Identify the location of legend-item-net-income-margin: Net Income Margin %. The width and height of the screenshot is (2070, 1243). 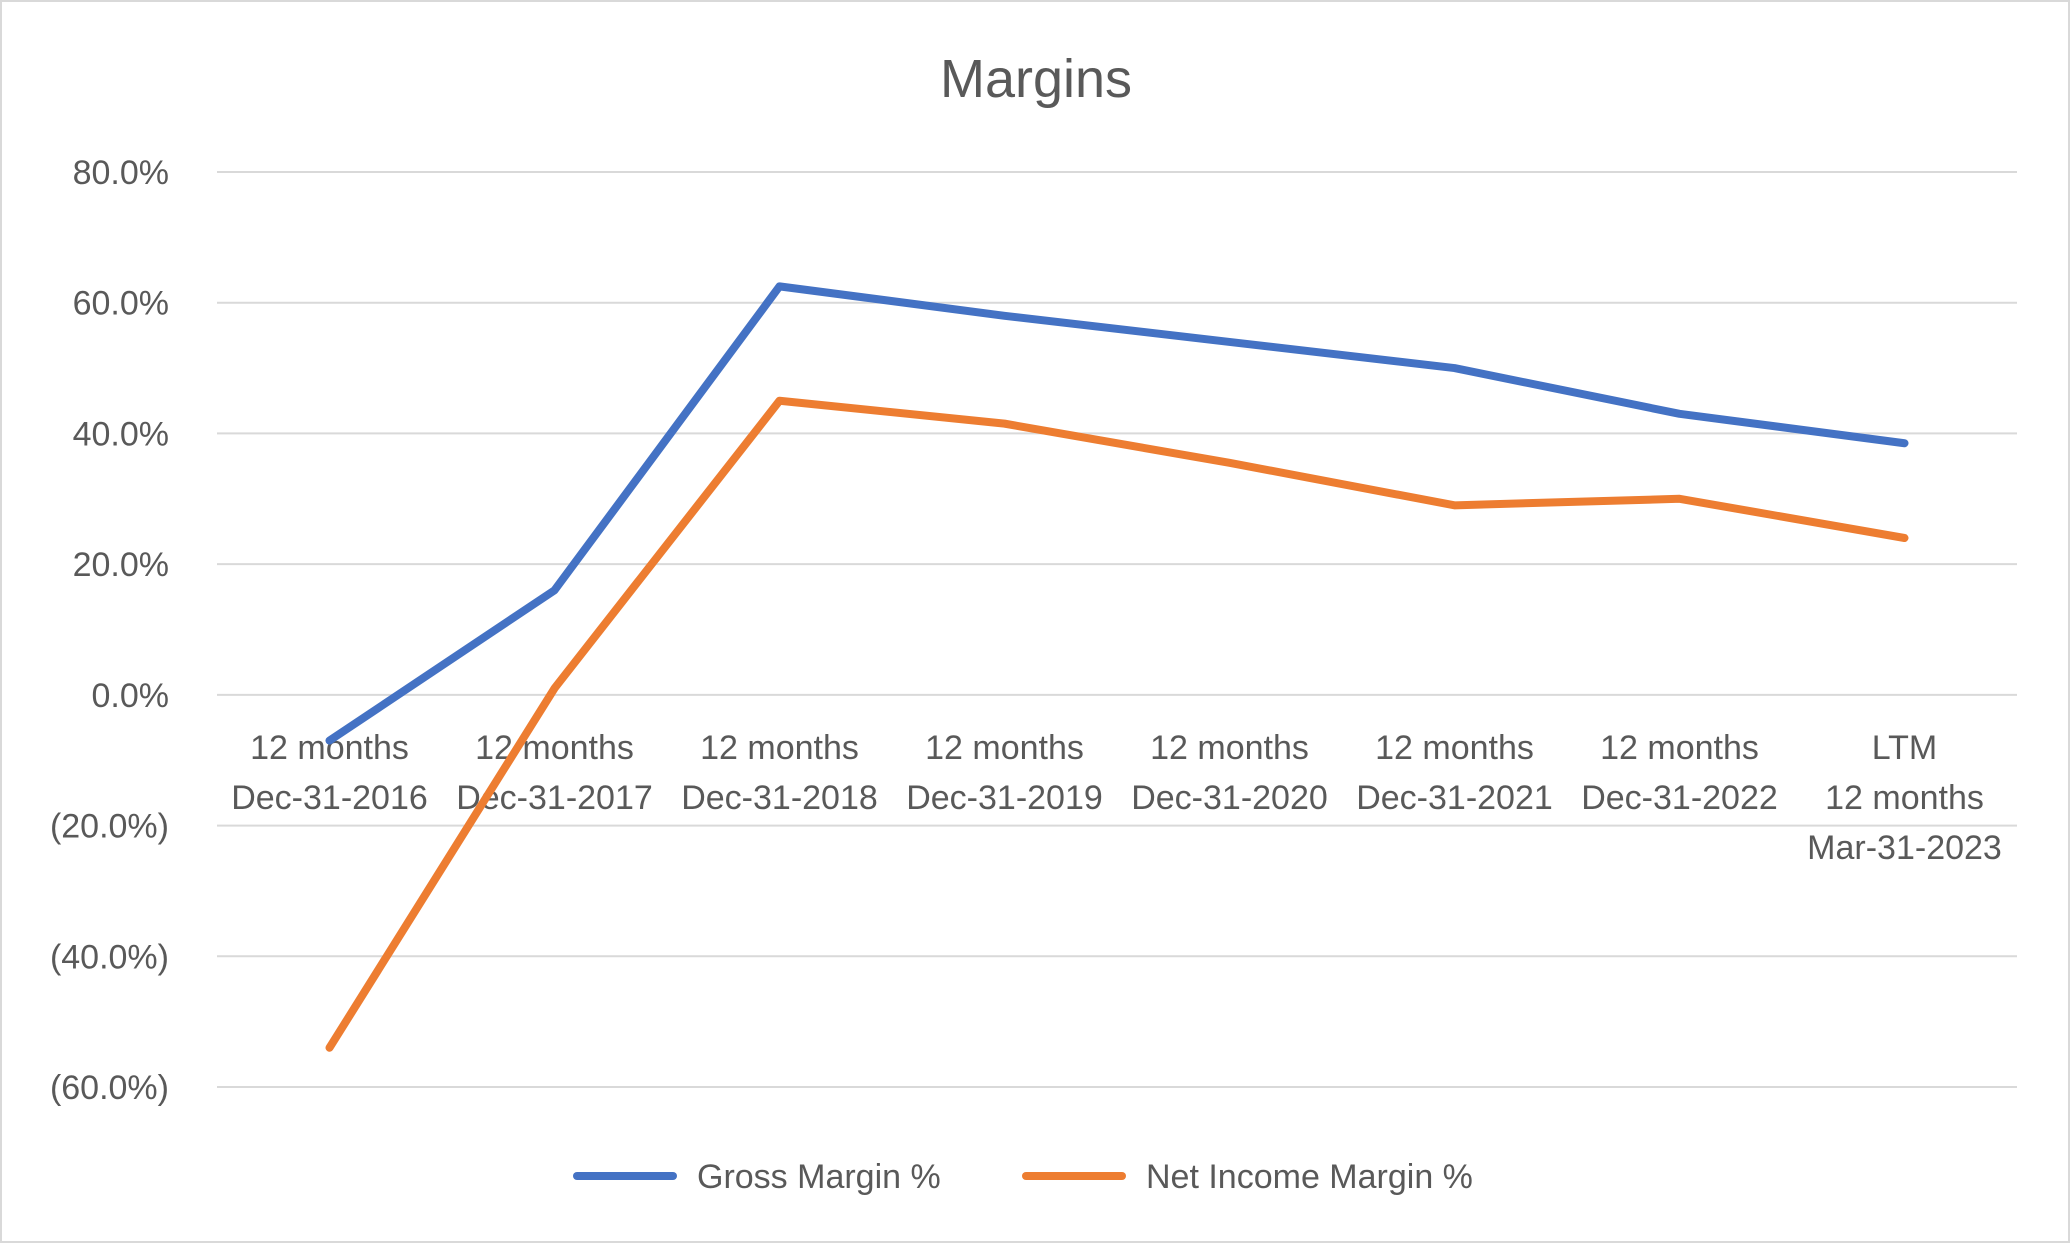
(1247, 1177).